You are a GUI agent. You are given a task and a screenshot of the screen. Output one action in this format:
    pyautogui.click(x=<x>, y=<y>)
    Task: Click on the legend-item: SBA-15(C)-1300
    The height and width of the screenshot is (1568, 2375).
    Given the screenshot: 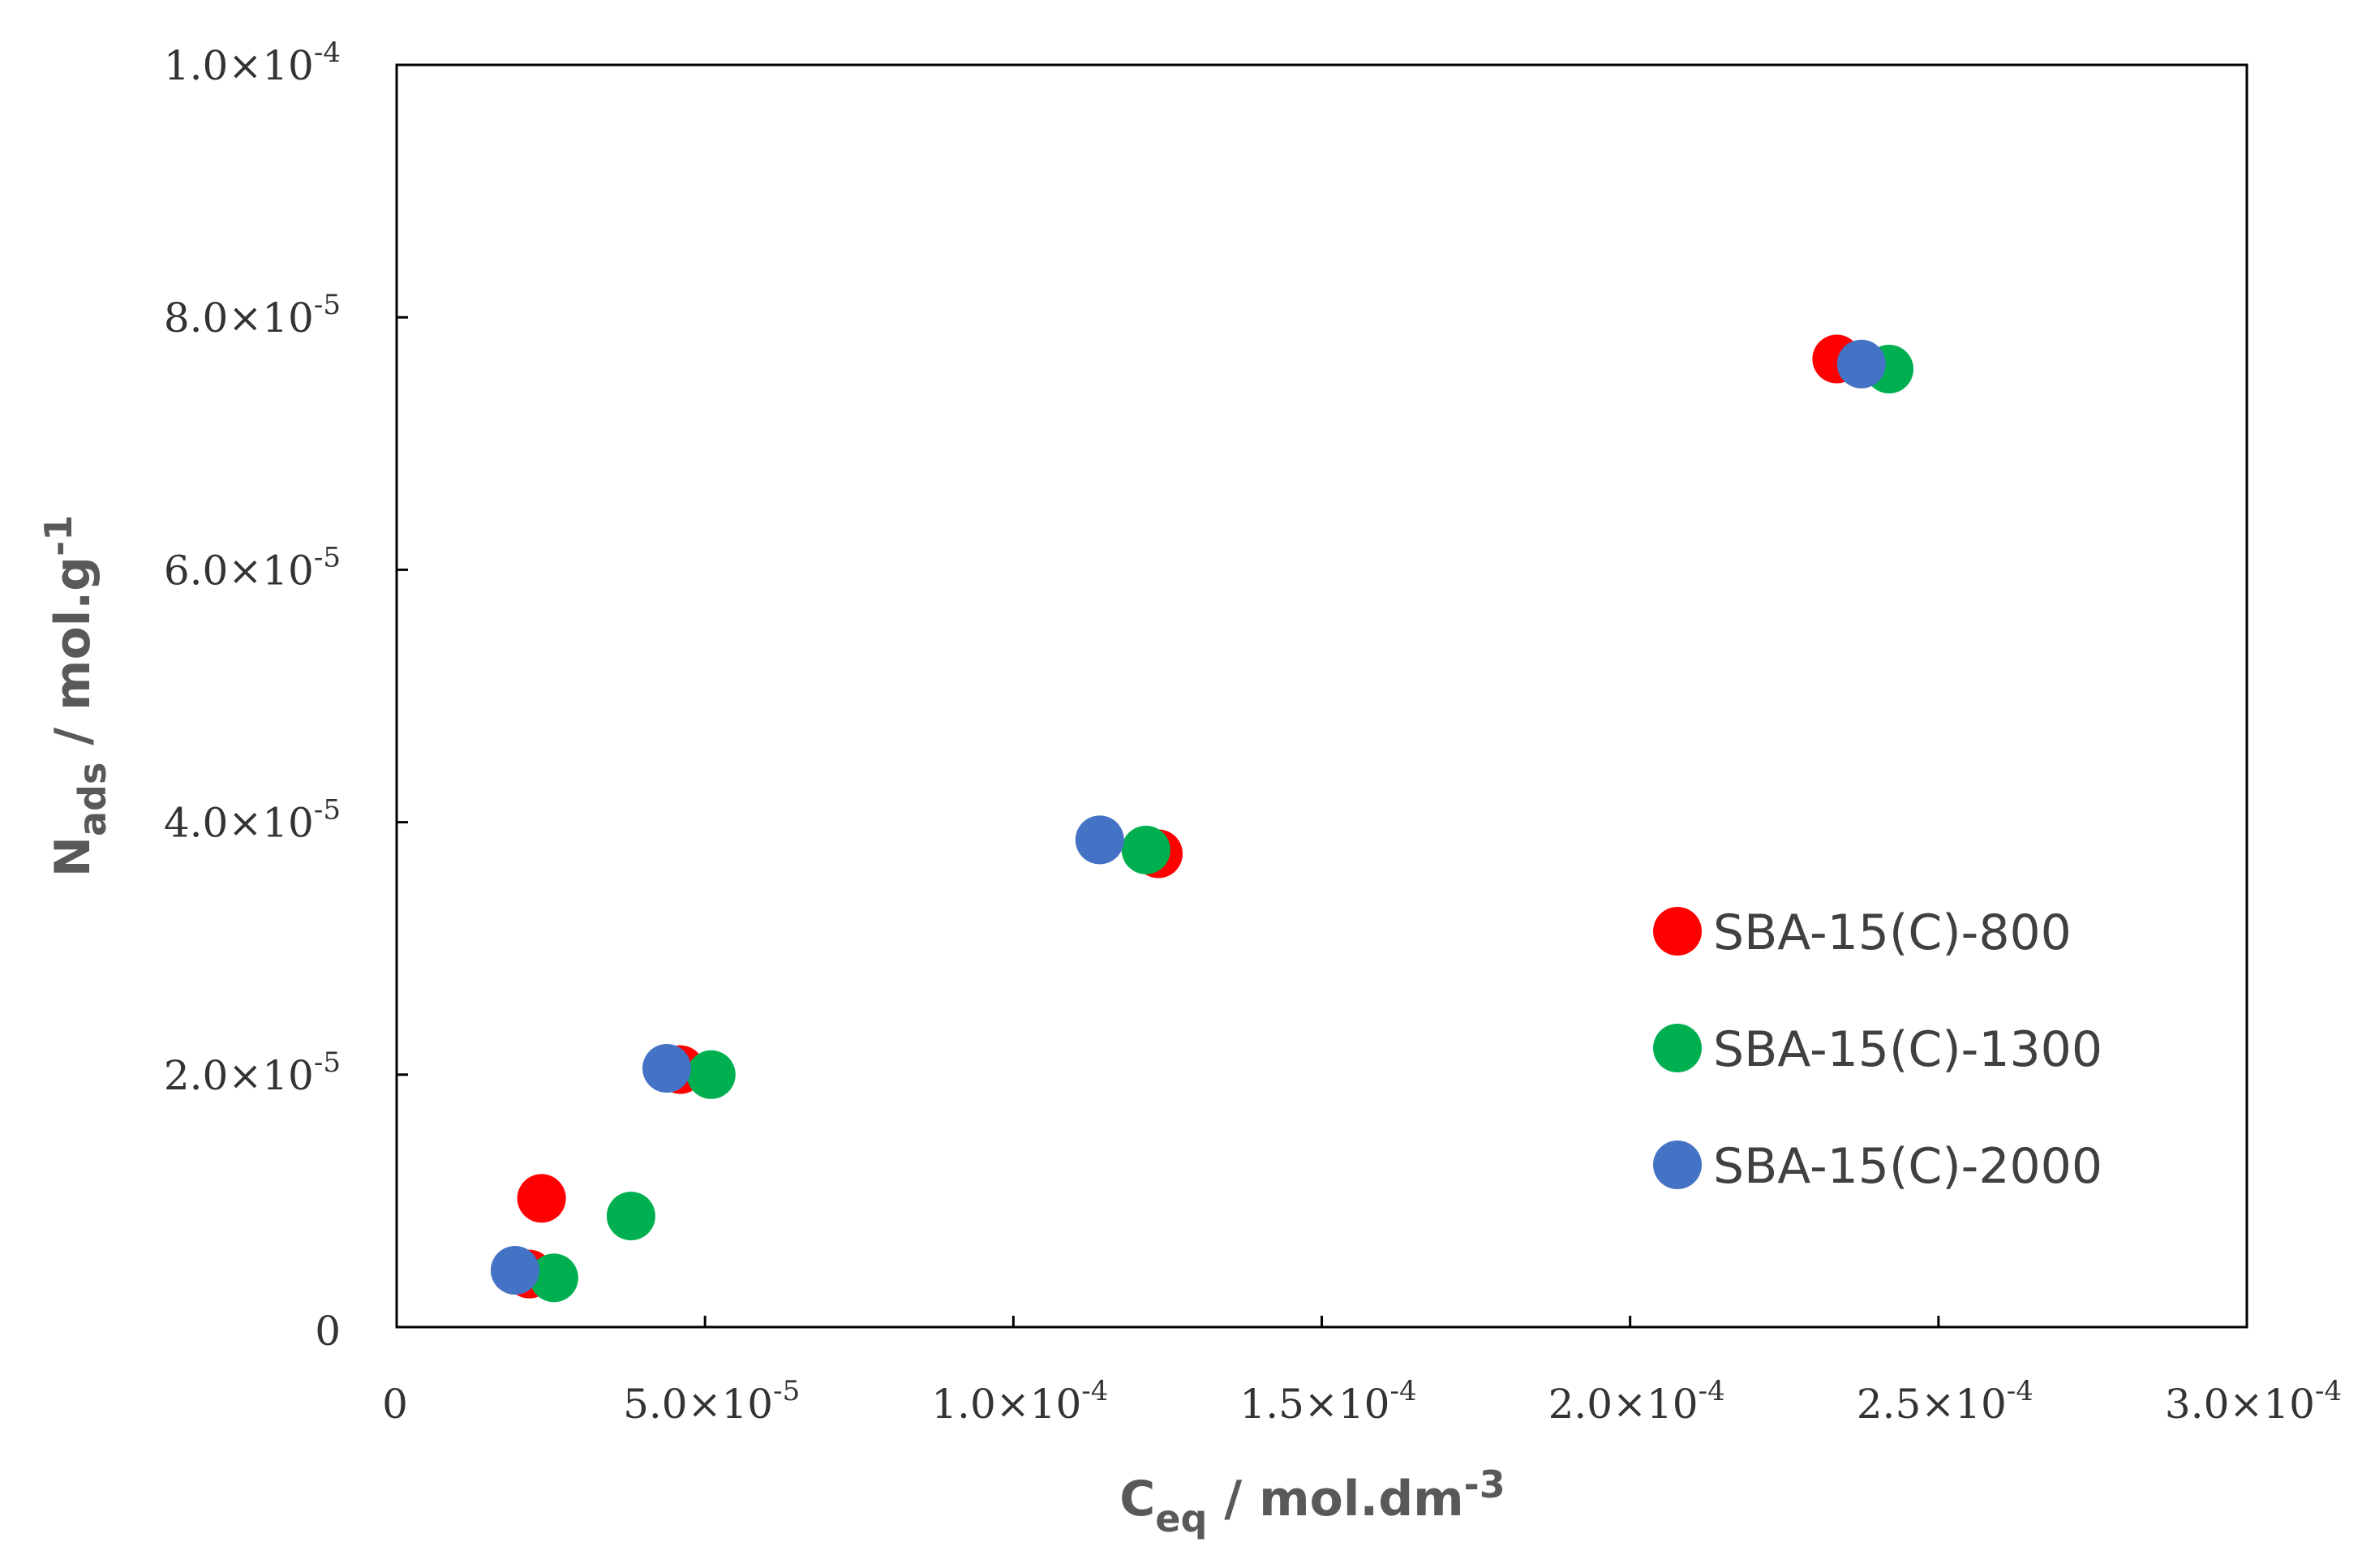 What is the action you would take?
    pyautogui.click(x=1878, y=1049)
    